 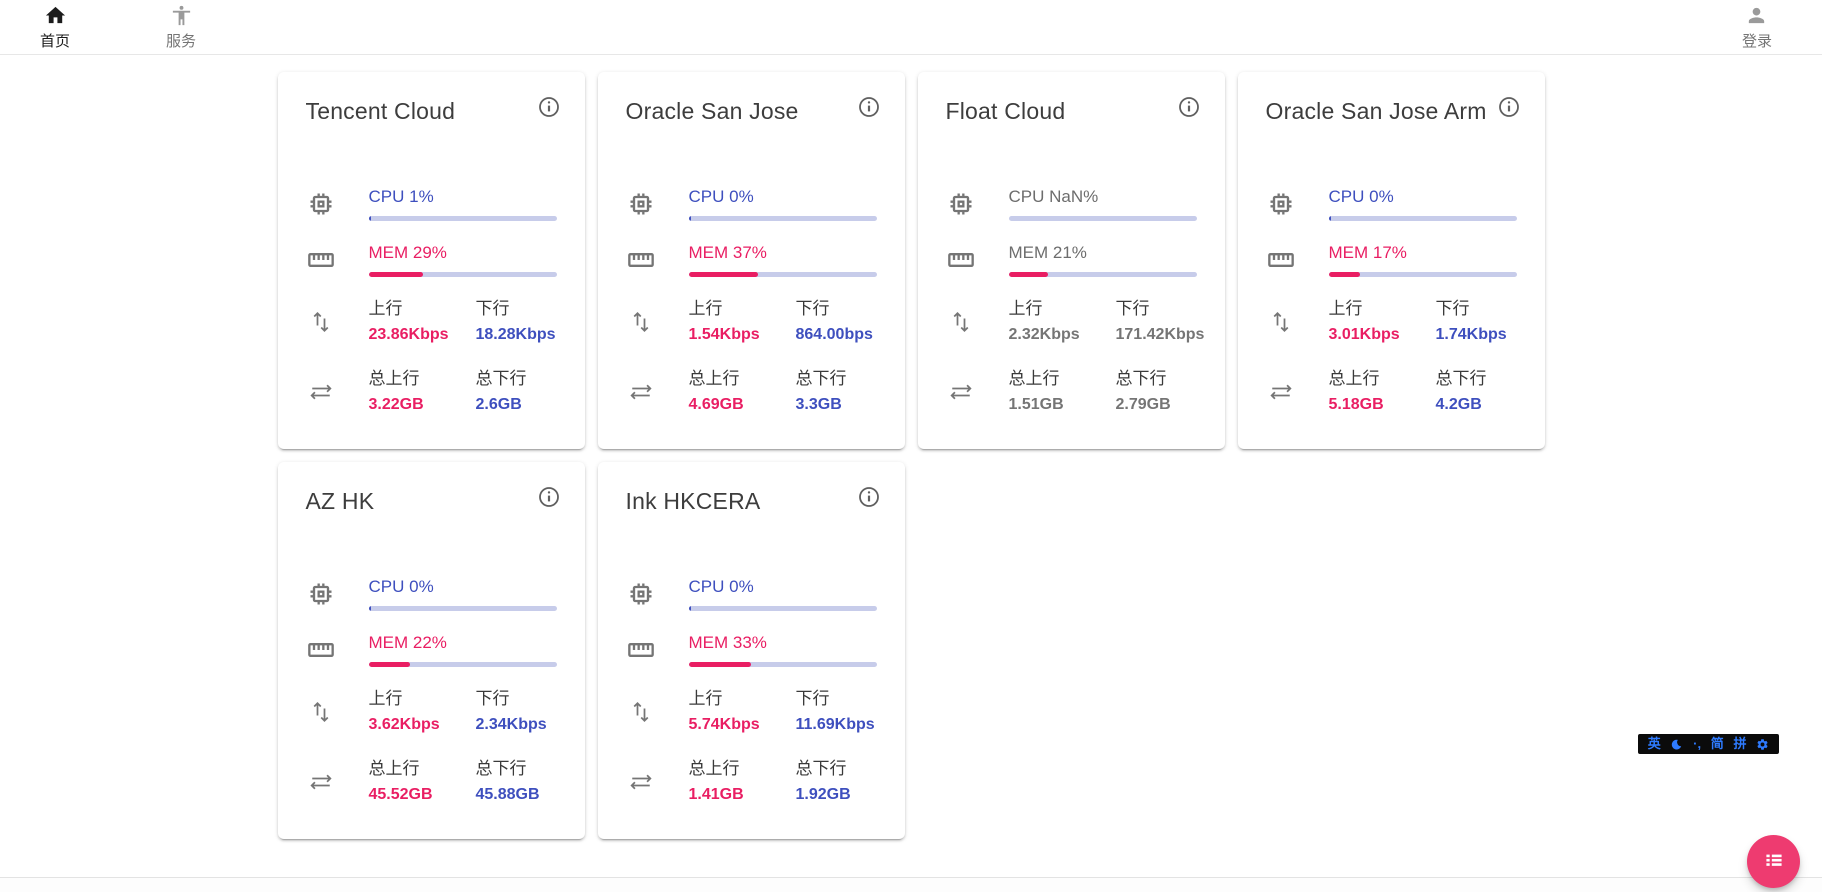 What do you see at coordinates (823, 794) in the screenshot?
I see `total-download-value: 1.92GB` at bounding box center [823, 794].